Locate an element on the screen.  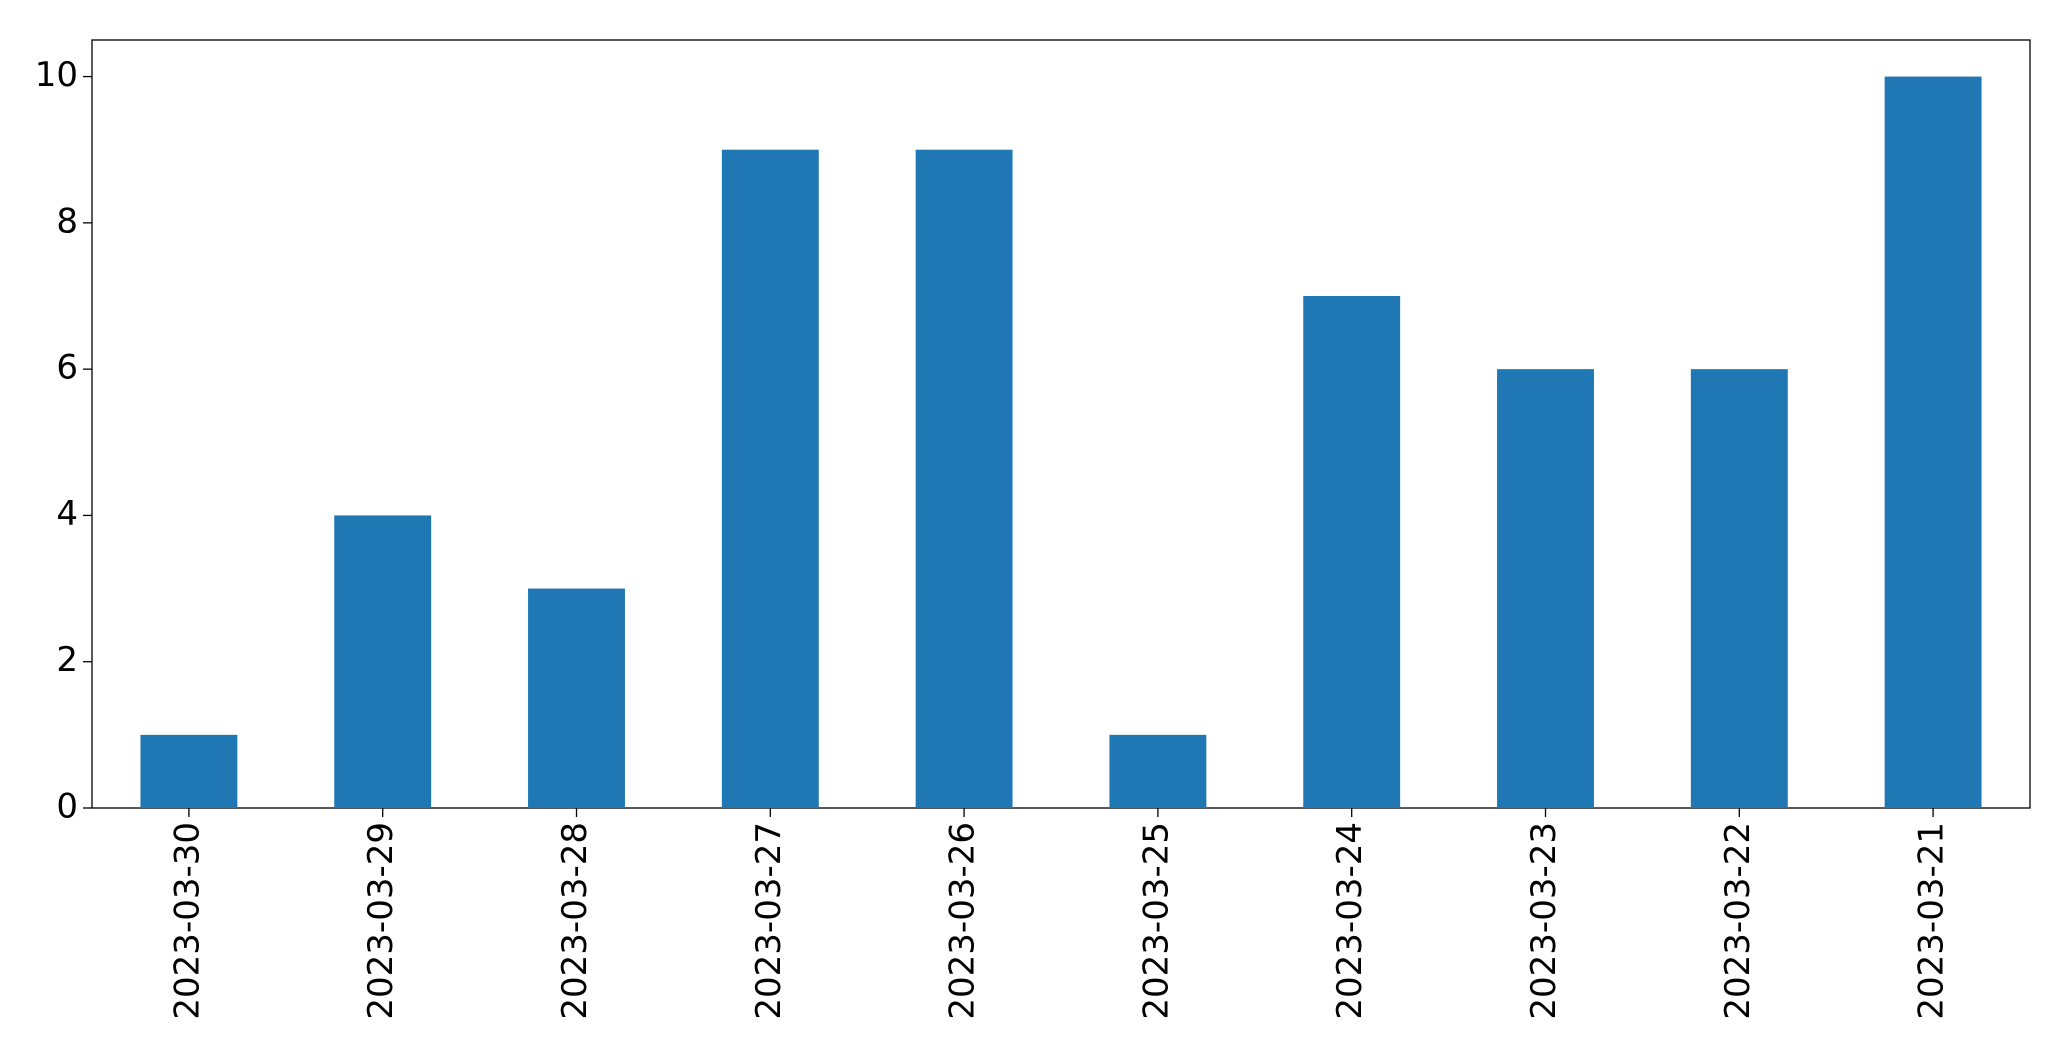
x-tick-label: 2023-03-30 is located at coordinates (187, 921).